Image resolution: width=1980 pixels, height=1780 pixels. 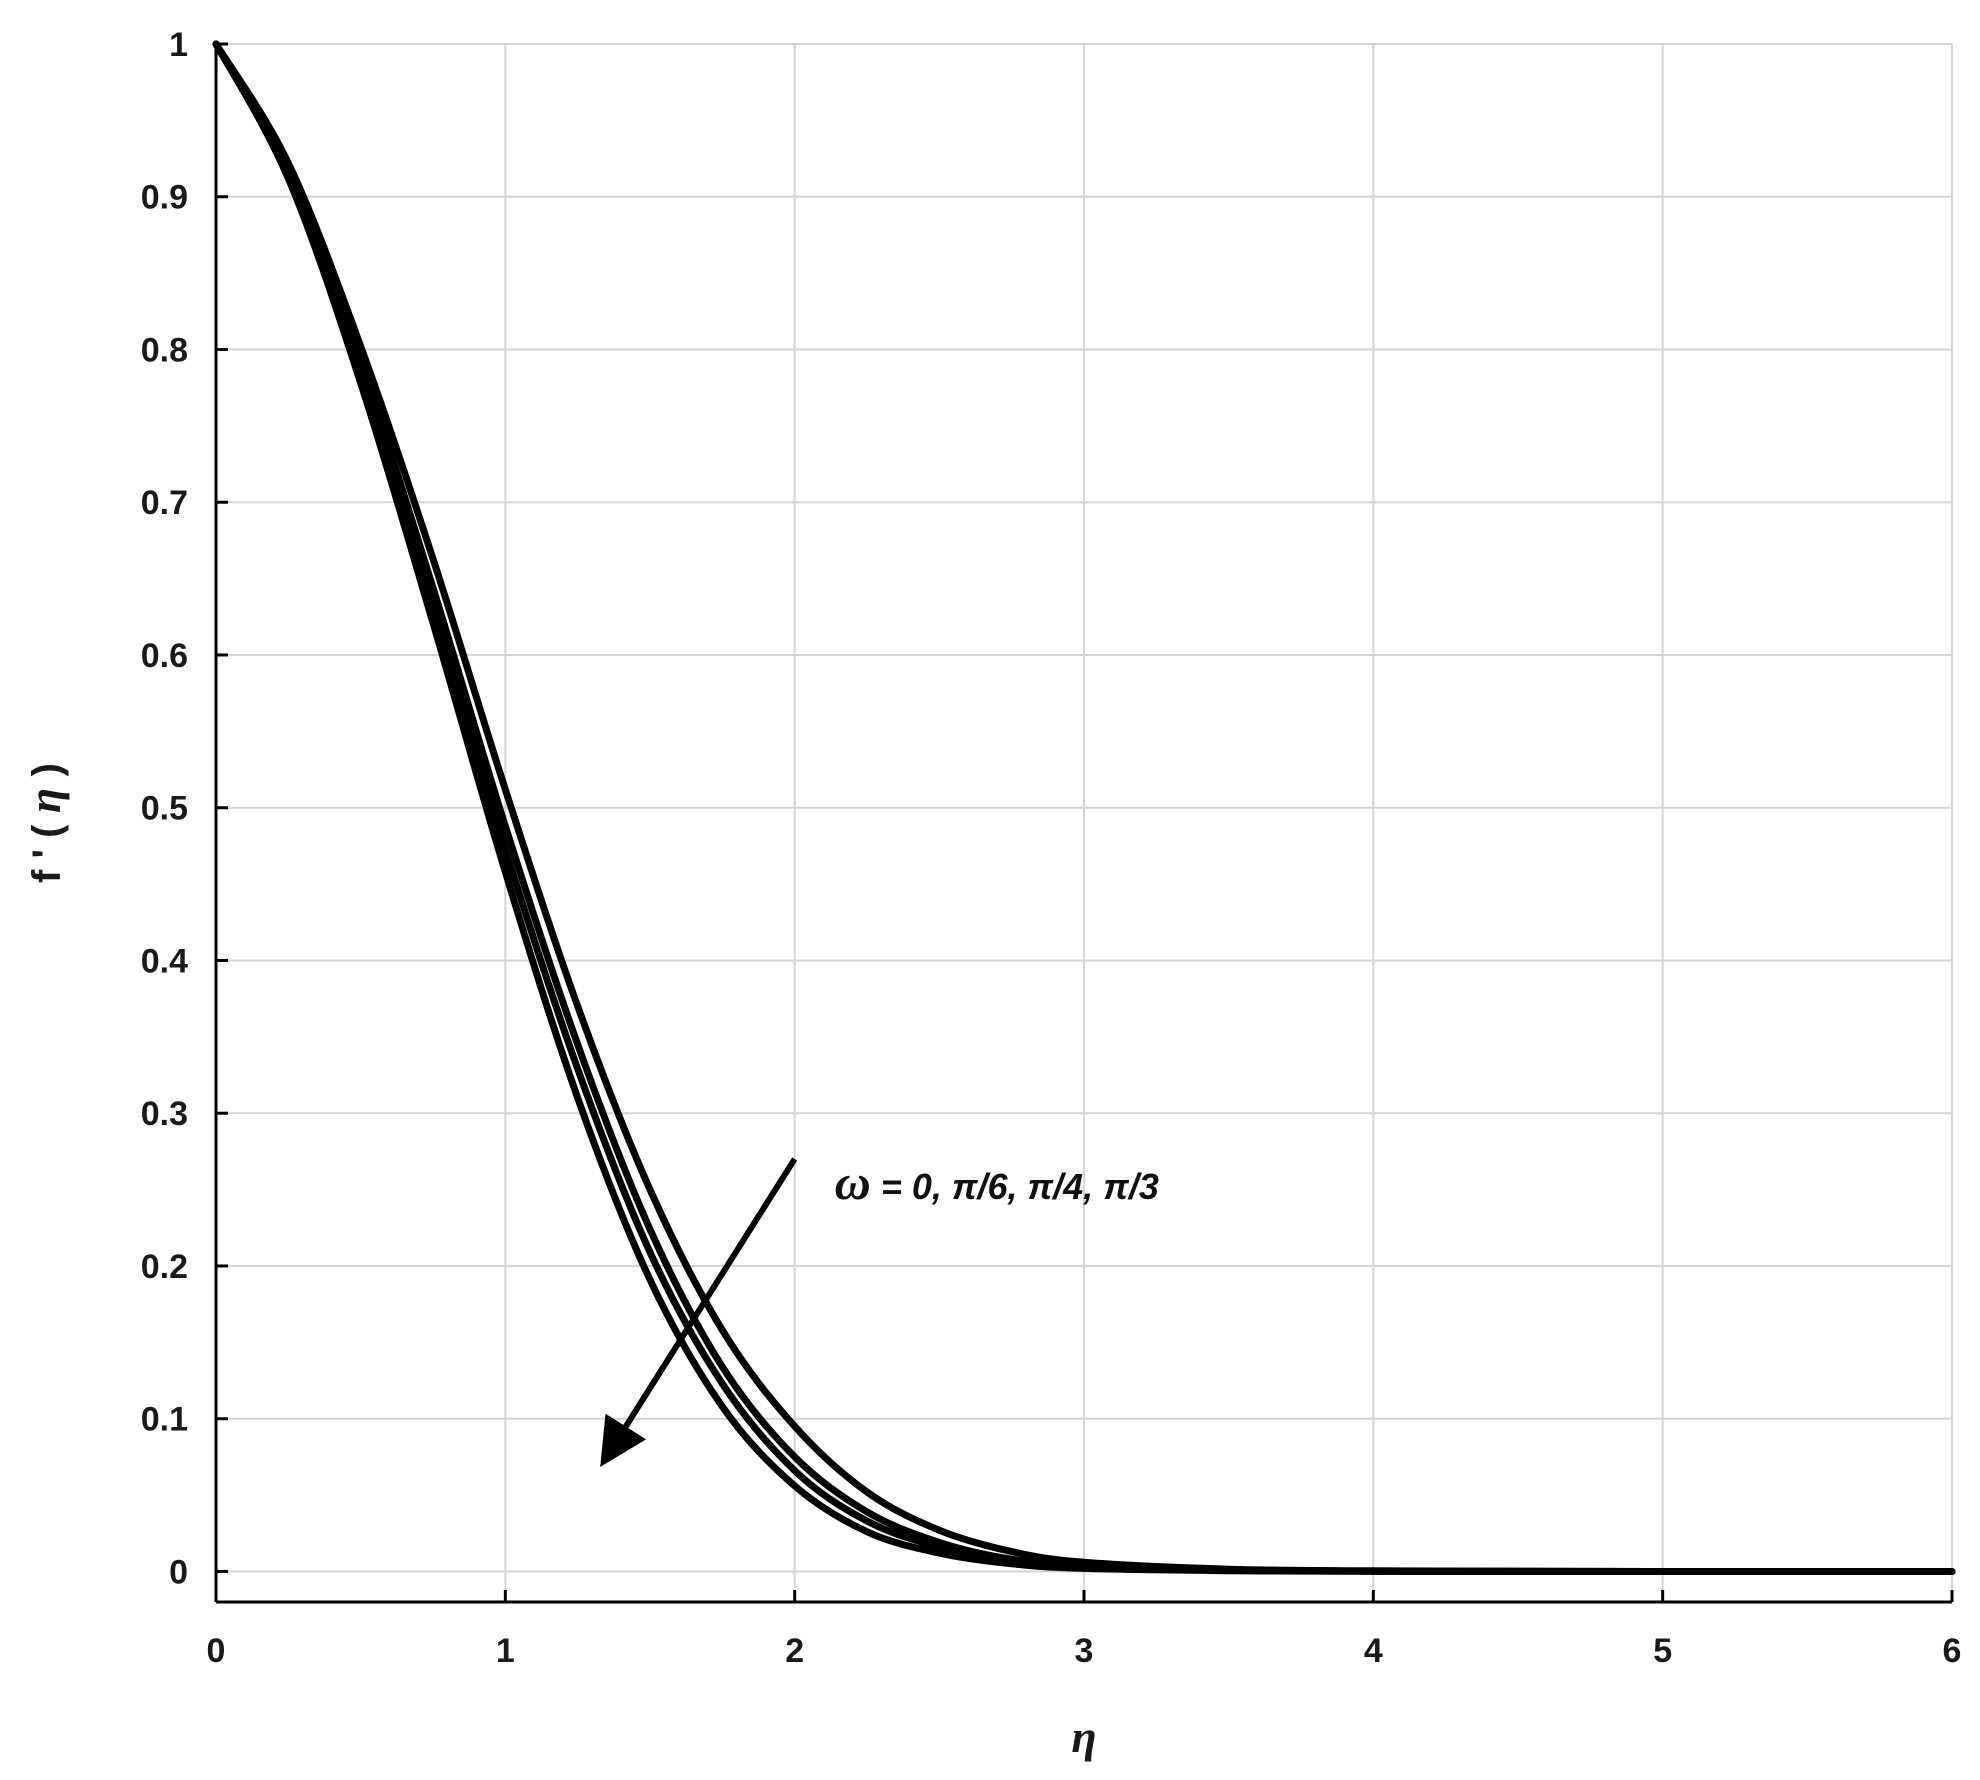 What do you see at coordinates (879, 1311) in the screenshot?
I see `annotation: ω = 0, π/6, π/4, π/3` at bounding box center [879, 1311].